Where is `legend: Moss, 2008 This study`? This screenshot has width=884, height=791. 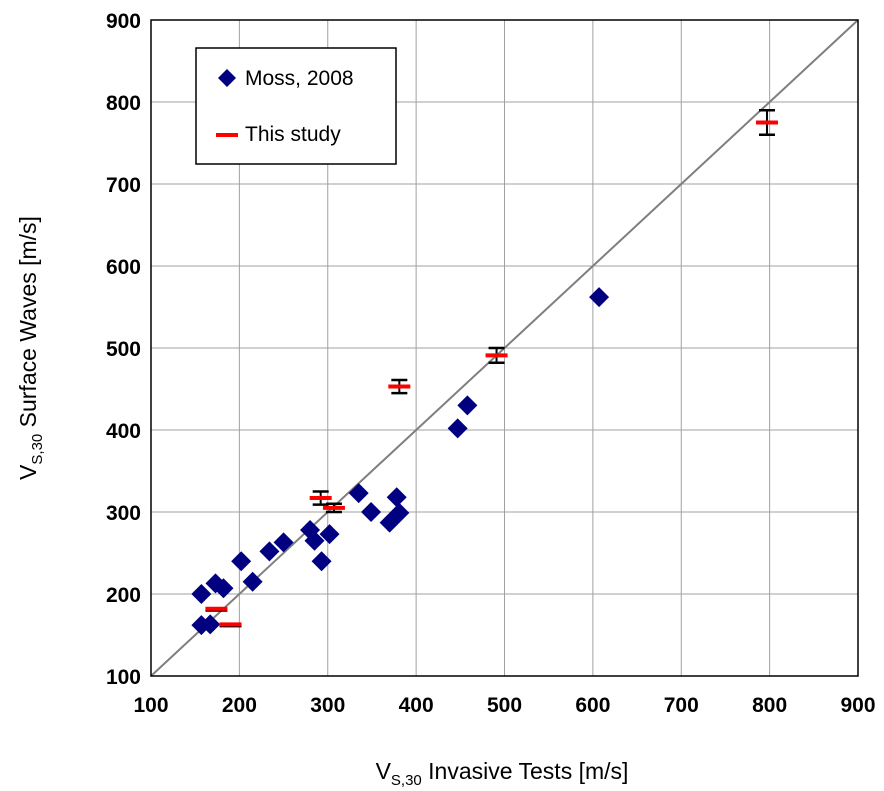
legend: Moss, 2008 This study is located at coordinates (296, 106).